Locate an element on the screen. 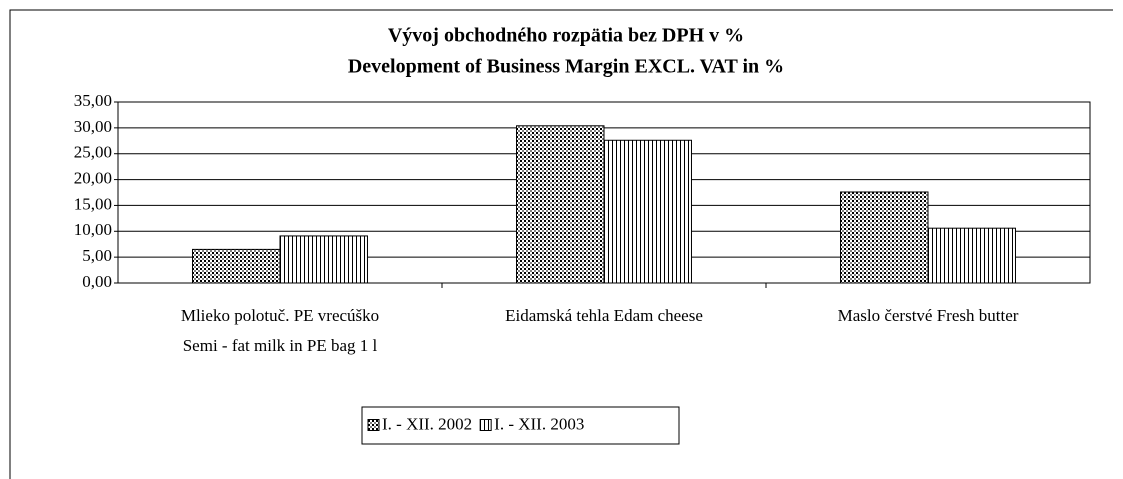 Image resolution: width=1123 pixels, height=479 pixels. x-tick-label: Eidamská tehla Edam cheese is located at coordinates (604, 315).